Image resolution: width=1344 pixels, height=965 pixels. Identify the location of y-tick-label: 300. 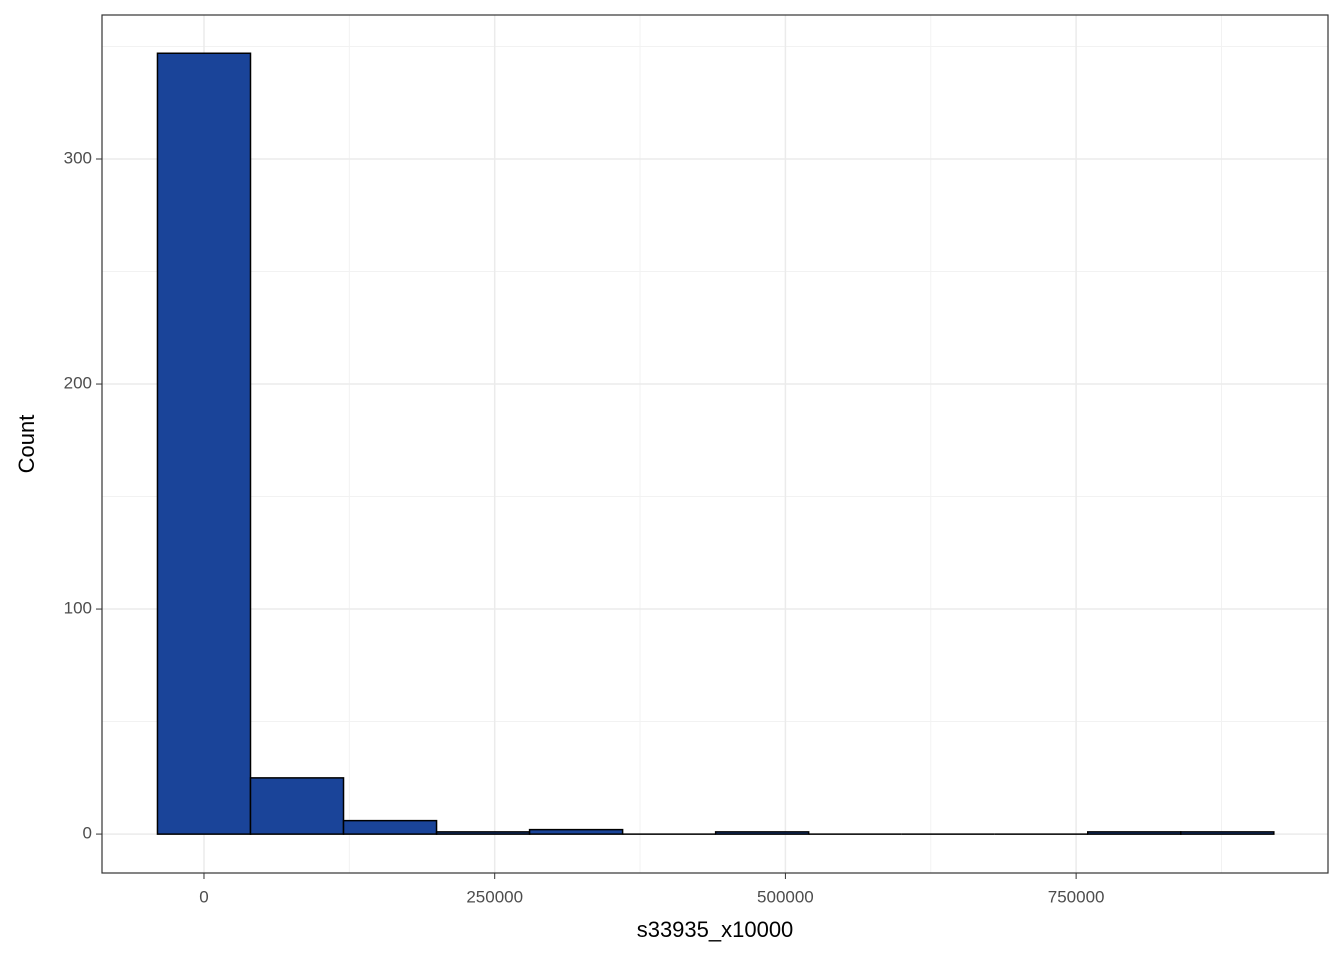
(78, 157).